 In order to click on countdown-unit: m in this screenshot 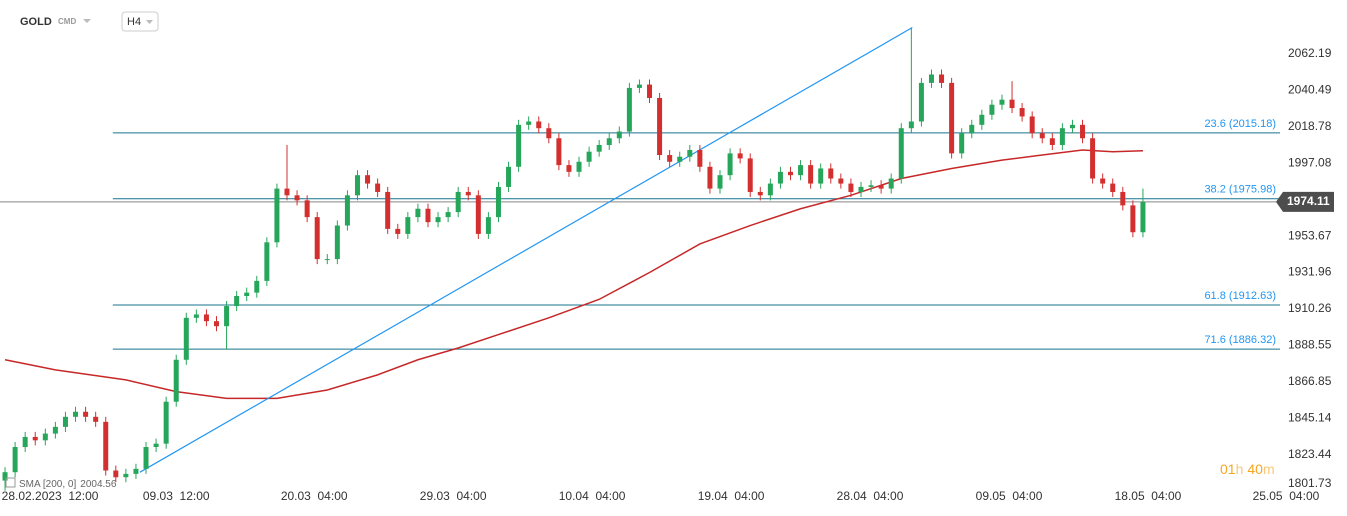, I will do `click(1269, 469)`.